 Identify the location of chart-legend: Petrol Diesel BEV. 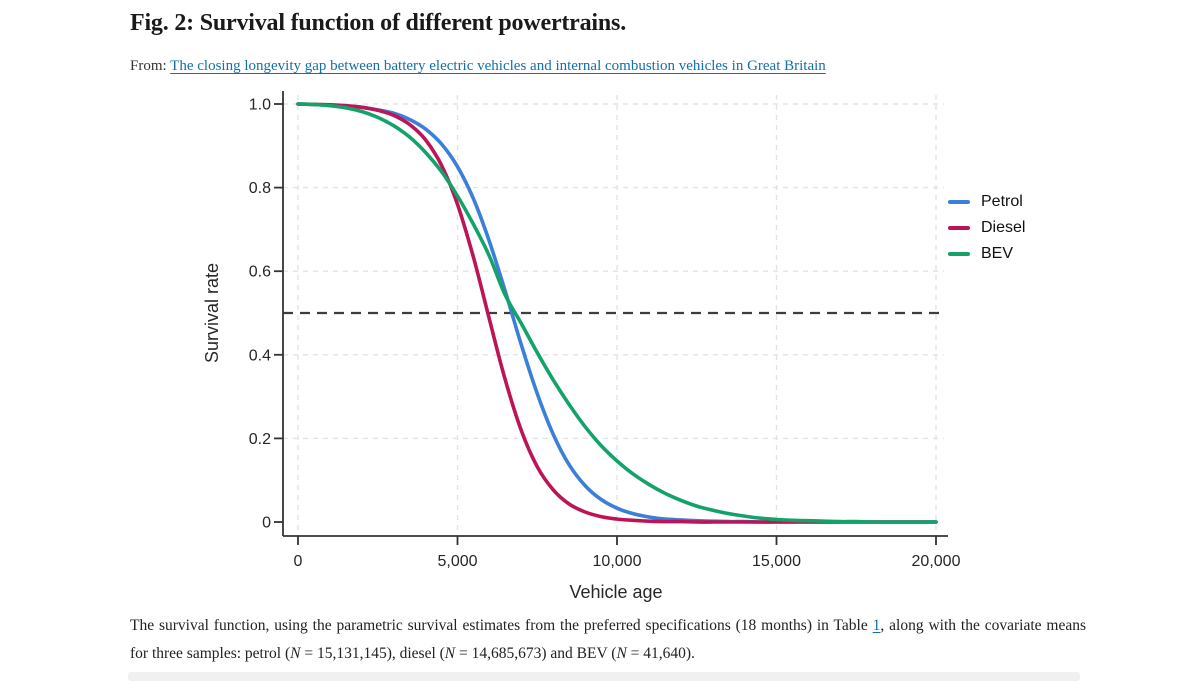
(986, 228).